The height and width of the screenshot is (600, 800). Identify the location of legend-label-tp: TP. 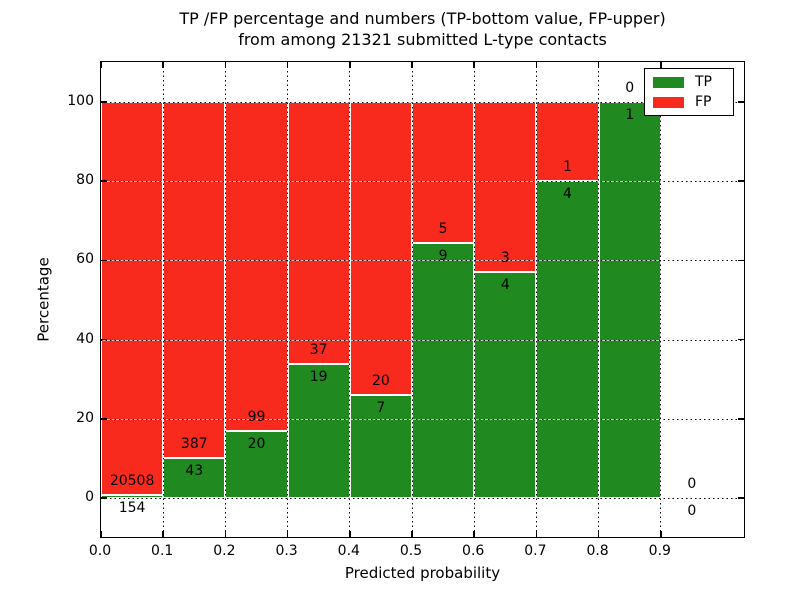
(703, 82).